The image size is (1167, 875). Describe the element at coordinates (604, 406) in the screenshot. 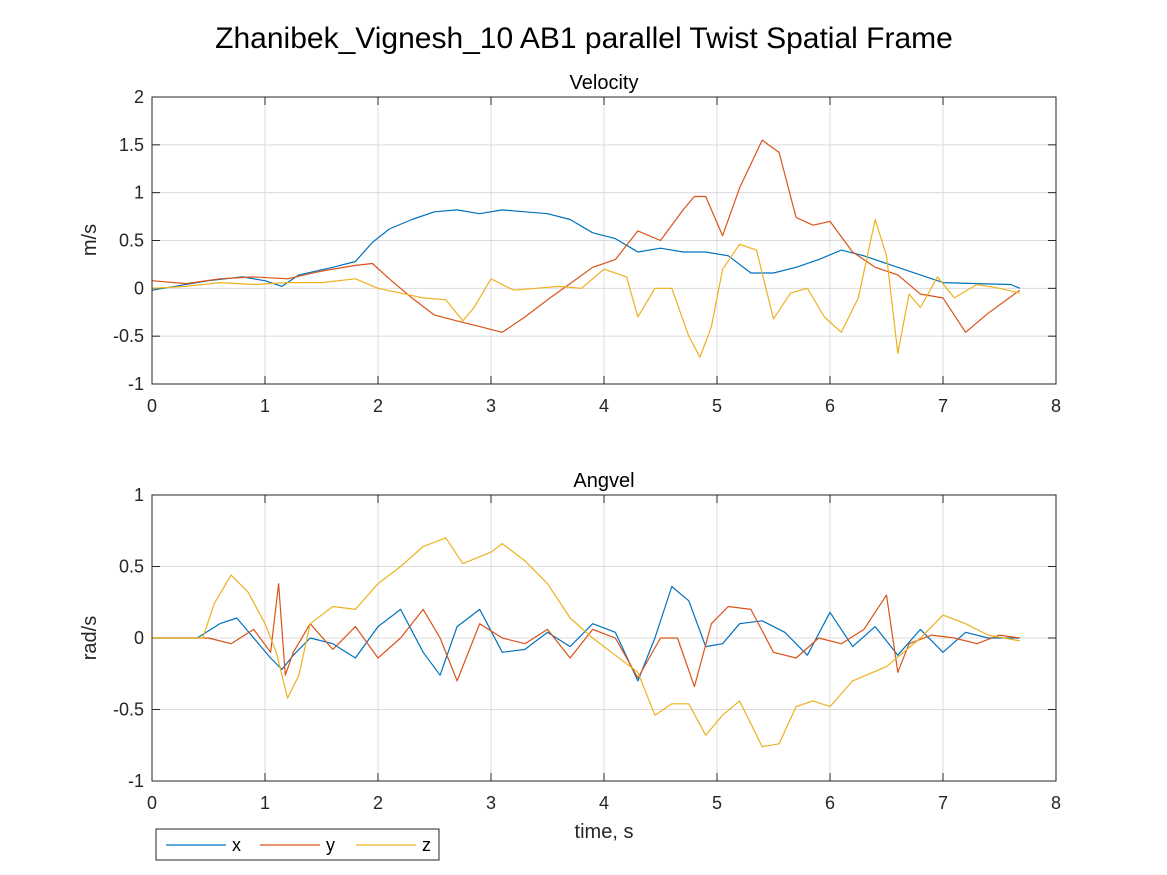

I see `velocity-x-tick-label: 4` at that location.